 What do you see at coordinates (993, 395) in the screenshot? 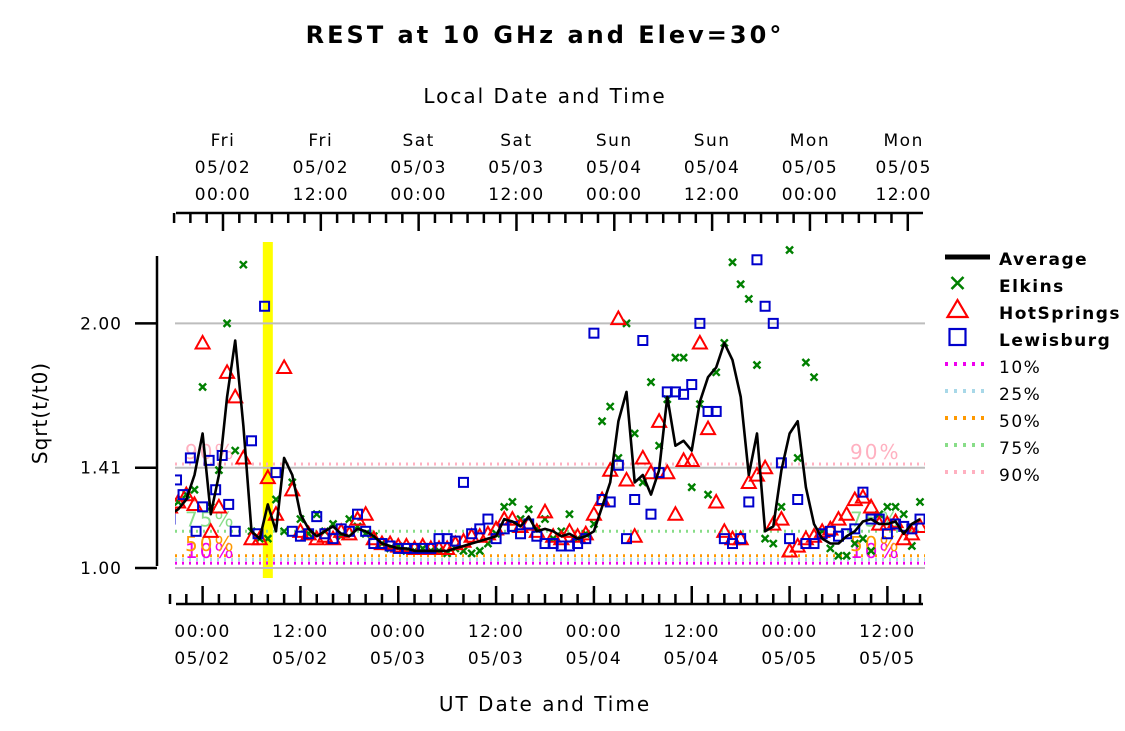
I see `legend-item: 25%` at bounding box center [993, 395].